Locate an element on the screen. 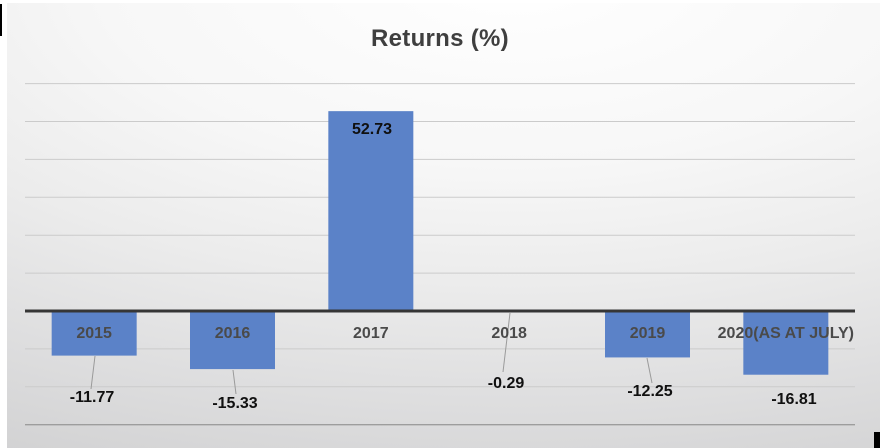 The height and width of the screenshot is (448, 880). value-label-2018: -0.29 is located at coordinates (506, 383).